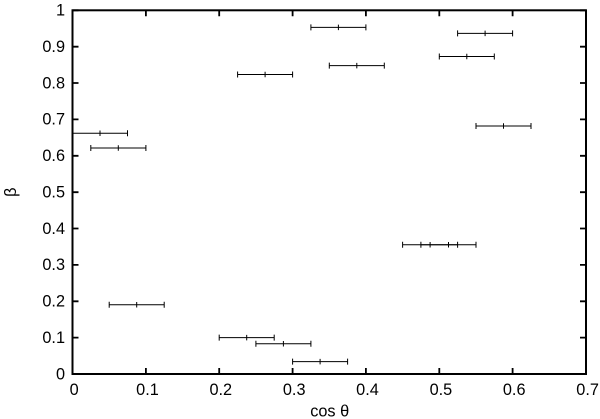 The width and height of the screenshot is (600, 419). I want to click on svg-text: 0.9, so click(53, 47).